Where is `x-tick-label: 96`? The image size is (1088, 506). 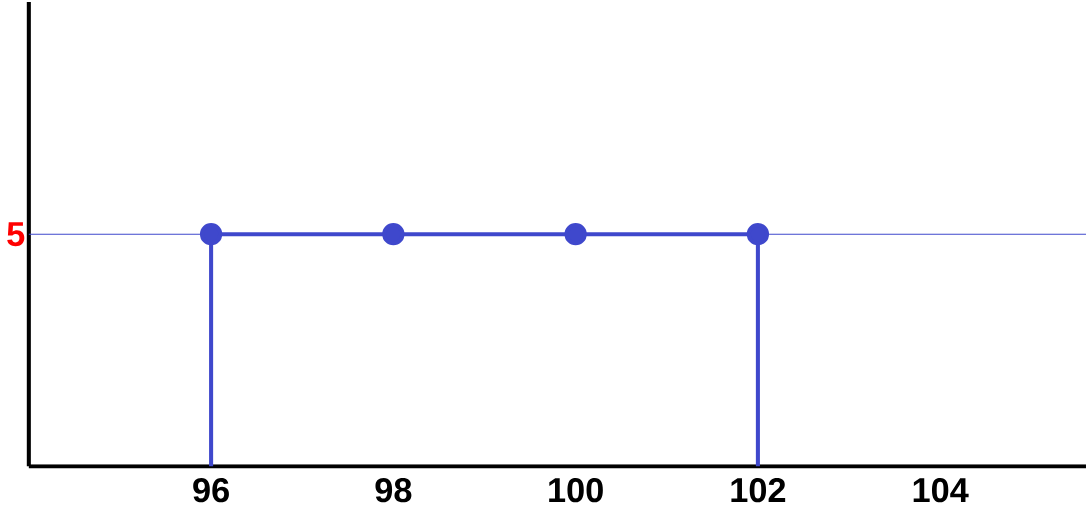 x-tick-label: 96 is located at coordinates (211, 490).